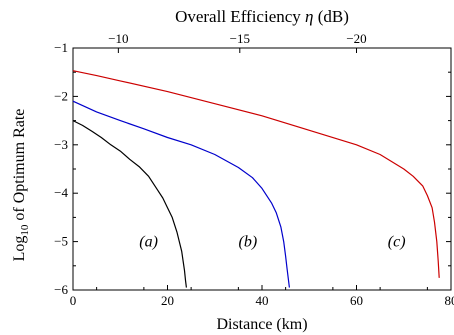 The height and width of the screenshot is (335, 454). What do you see at coordinates (73, 300) in the screenshot?
I see `x-tick-label: 0` at bounding box center [73, 300].